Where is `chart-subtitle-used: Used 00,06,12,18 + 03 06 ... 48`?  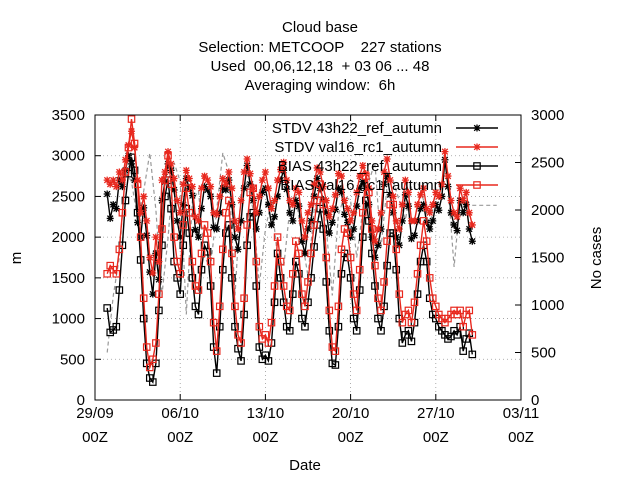 chart-subtitle-used: Used 00,06,12,18 + 03 06 ... 48 is located at coordinates (320, 66).